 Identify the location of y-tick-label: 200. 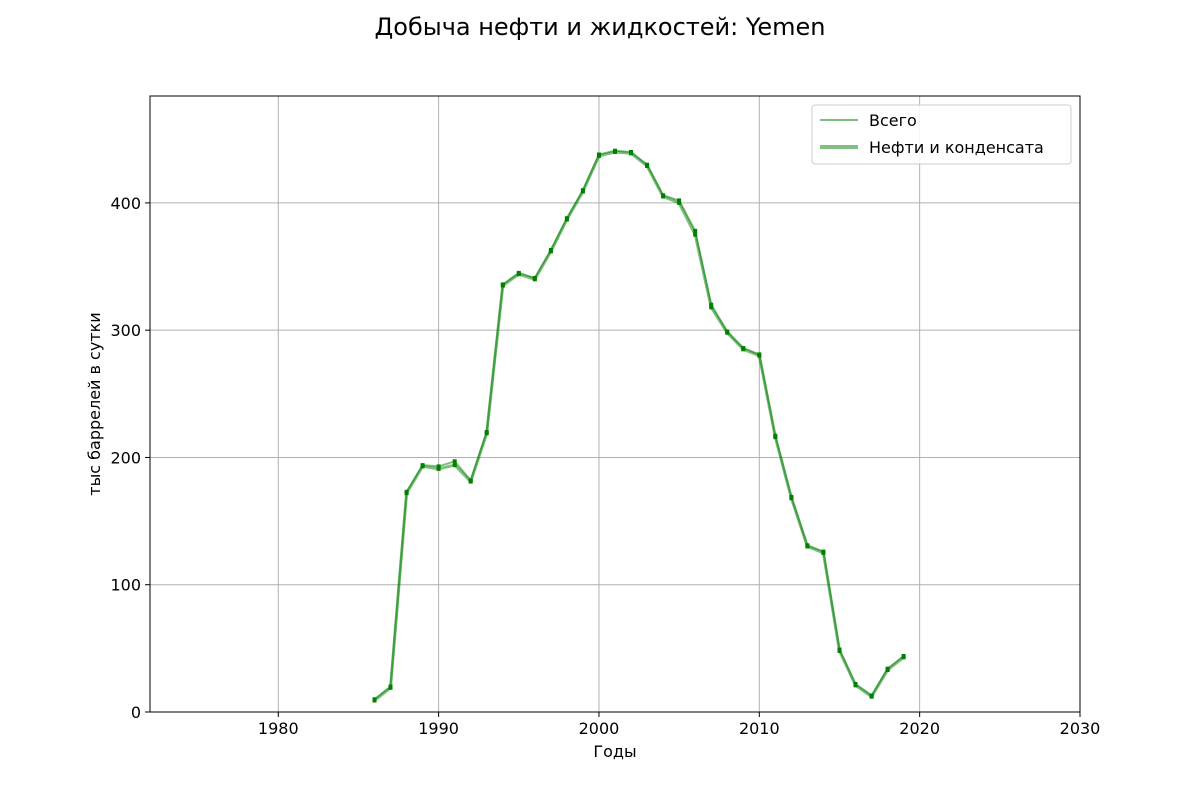
(125, 457).